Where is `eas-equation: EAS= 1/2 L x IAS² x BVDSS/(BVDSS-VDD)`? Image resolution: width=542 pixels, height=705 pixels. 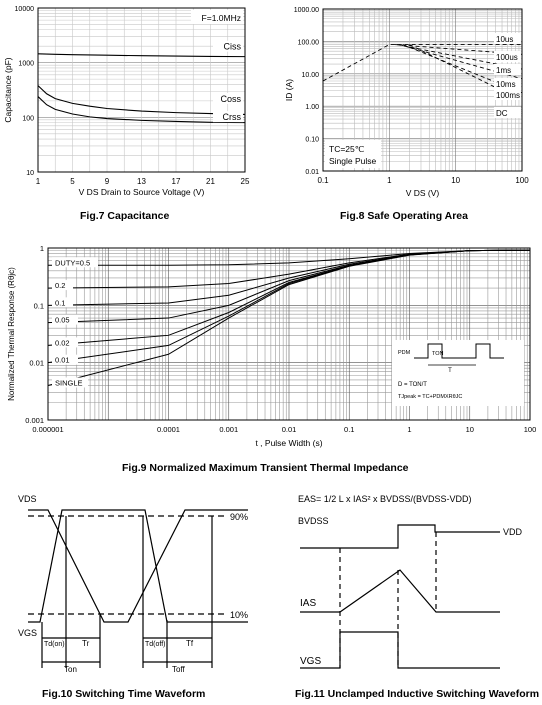
eas-equation: EAS= 1/2 L x IAS² x BVDSS/(BVDSS-VDD) is located at coordinates (384, 499).